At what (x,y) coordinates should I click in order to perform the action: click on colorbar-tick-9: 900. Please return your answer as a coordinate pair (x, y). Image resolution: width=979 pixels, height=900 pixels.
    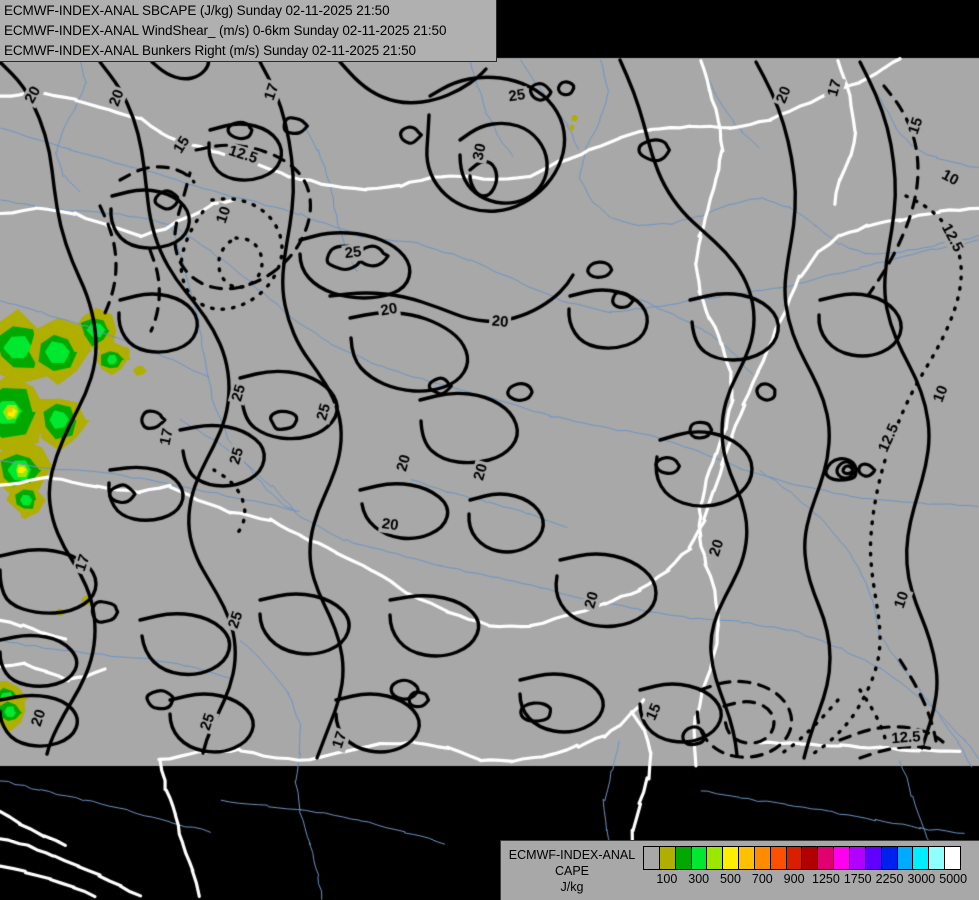
    Looking at the image, I should click on (794, 879).